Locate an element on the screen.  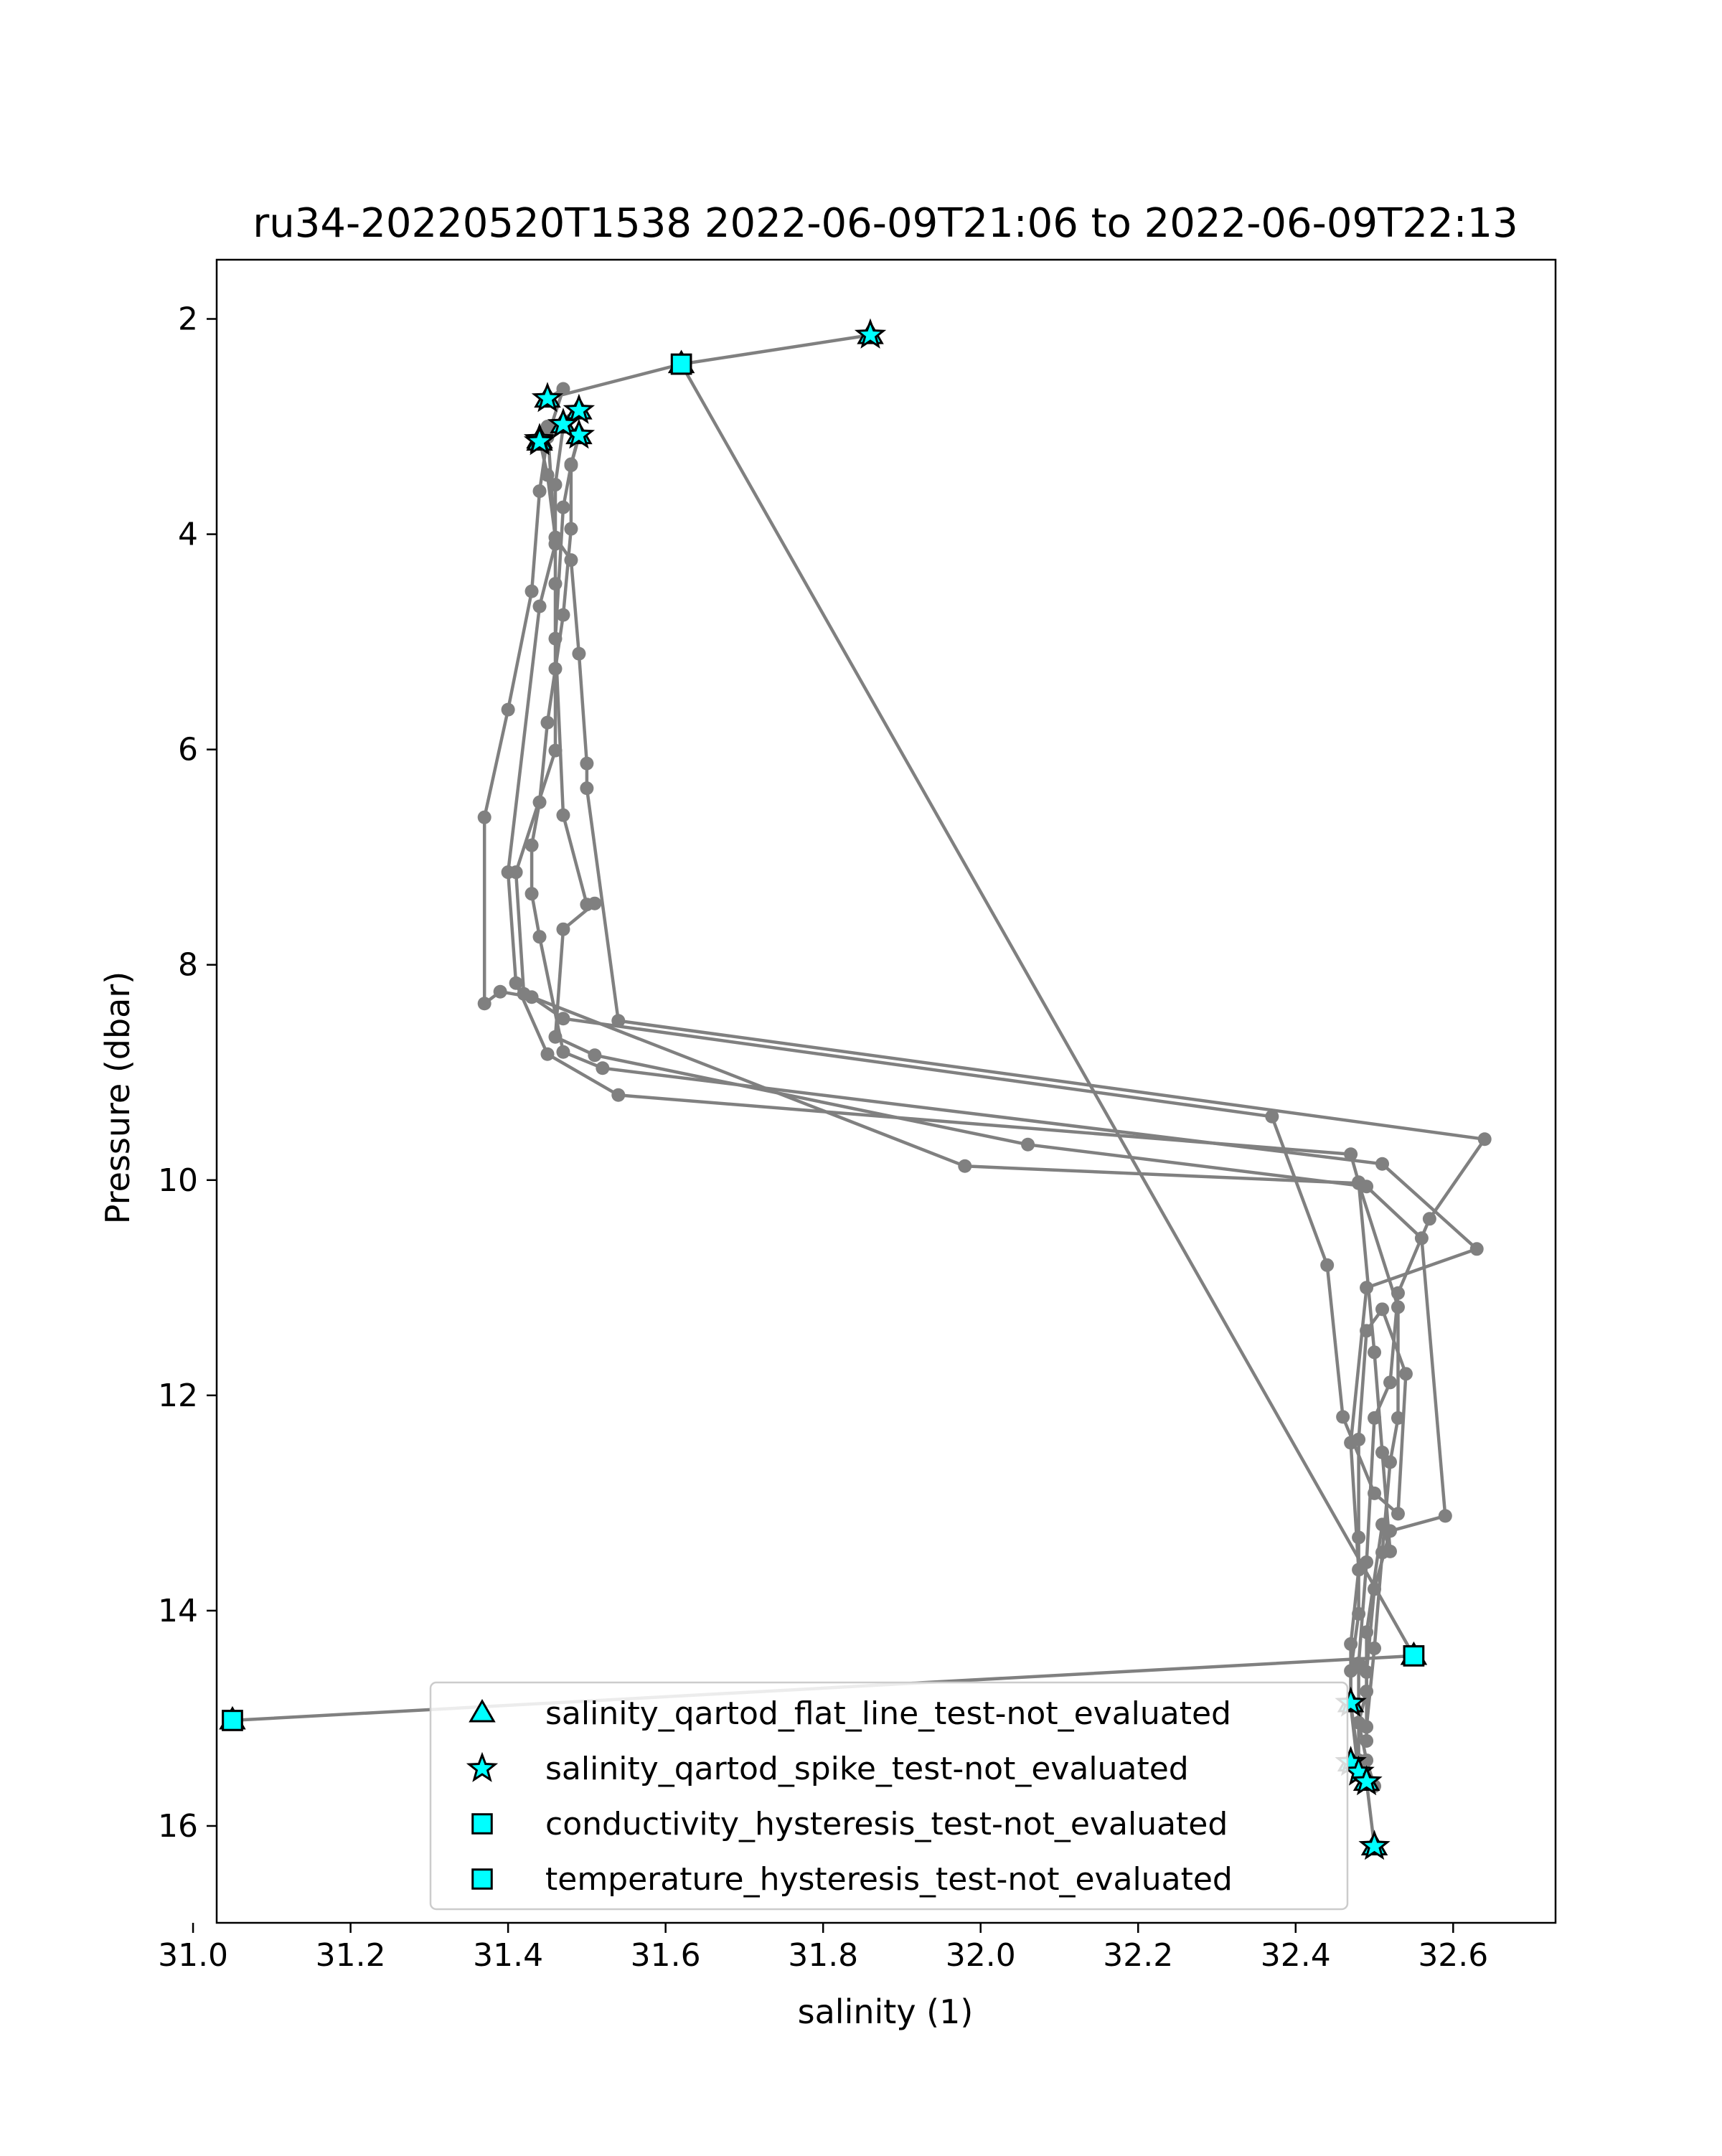
y-tick-label: 10 is located at coordinates (178, 1180).